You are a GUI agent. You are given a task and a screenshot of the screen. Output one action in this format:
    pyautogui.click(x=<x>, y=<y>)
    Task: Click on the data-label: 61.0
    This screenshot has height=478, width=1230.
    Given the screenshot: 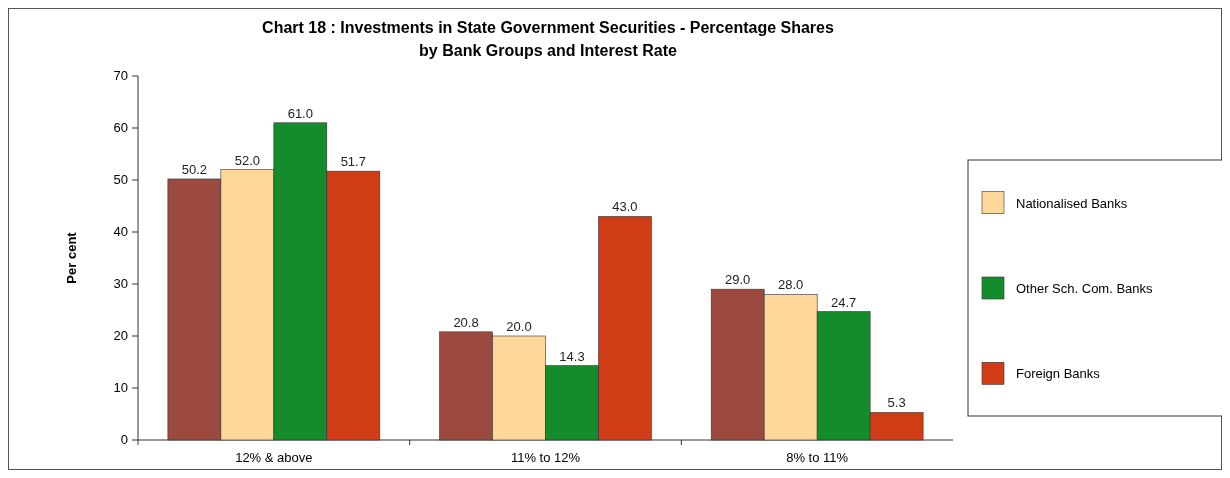 What is the action you would take?
    pyautogui.click(x=300, y=113)
    